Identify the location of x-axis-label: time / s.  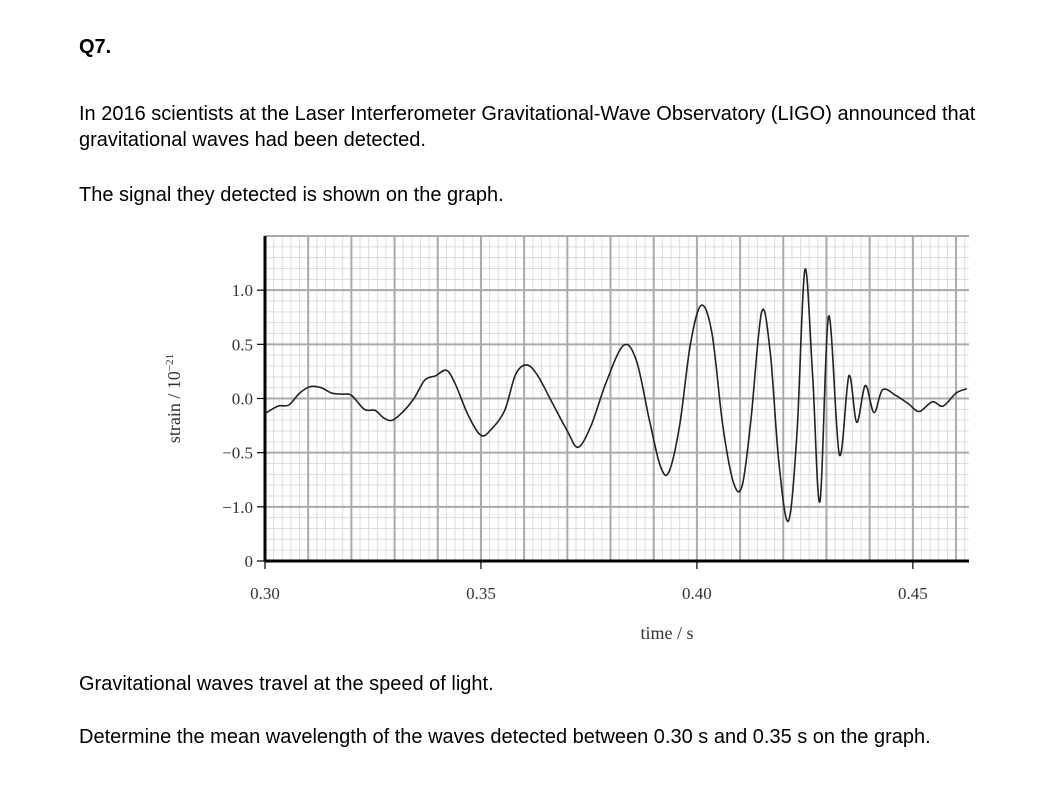
(667, 633).